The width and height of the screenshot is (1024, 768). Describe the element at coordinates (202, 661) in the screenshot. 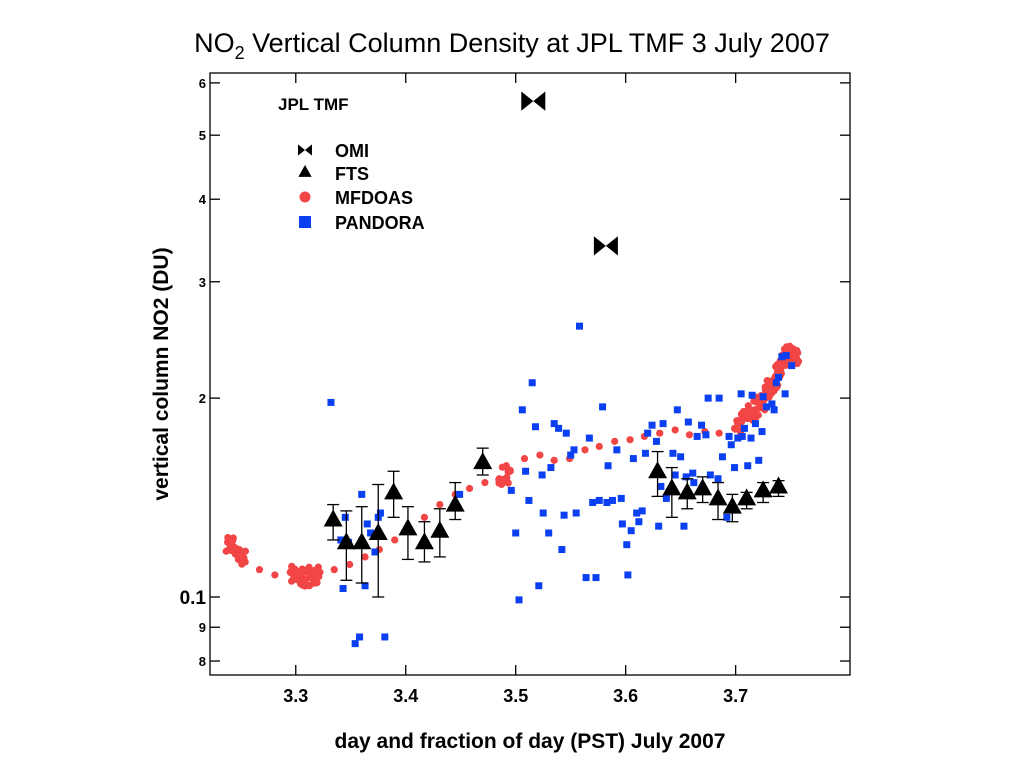

I see `y-tick-label: 8` at that location.